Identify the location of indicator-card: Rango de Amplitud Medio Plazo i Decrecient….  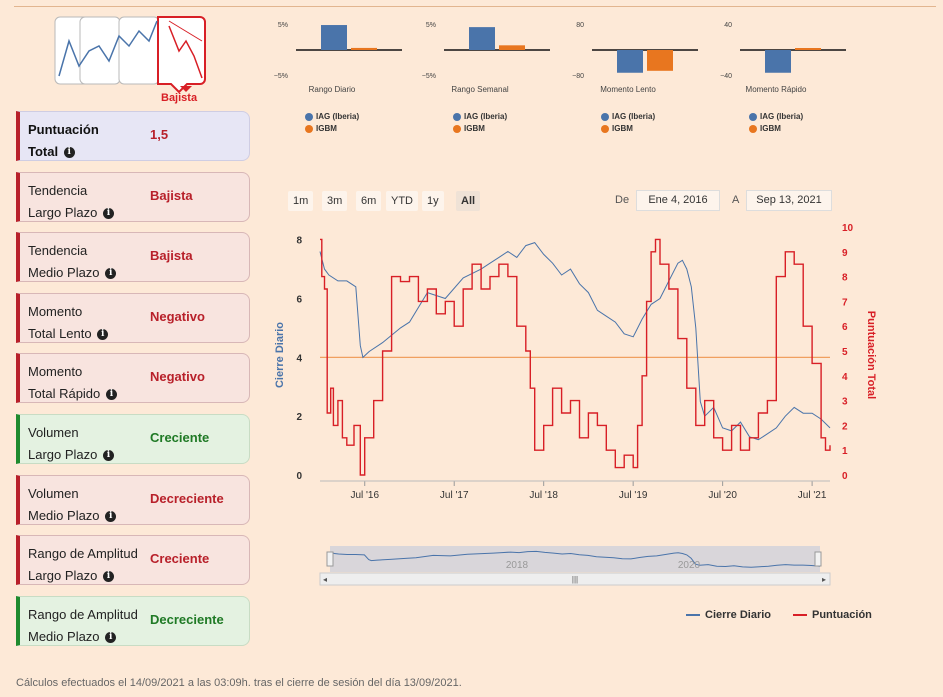
(133, 620).